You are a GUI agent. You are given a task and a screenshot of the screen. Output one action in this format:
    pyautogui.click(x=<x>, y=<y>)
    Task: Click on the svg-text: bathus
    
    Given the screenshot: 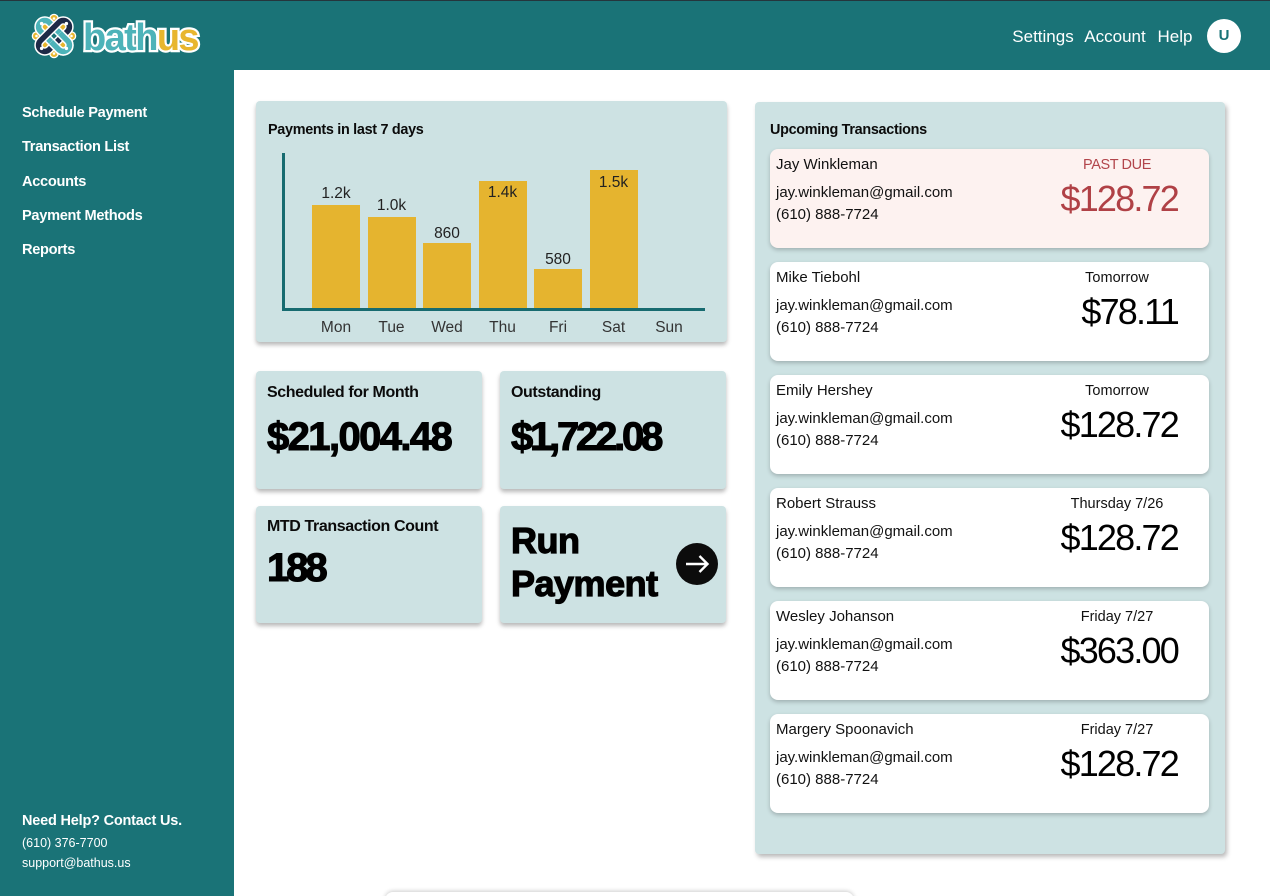 What is the action you would take?
    pyautogui.click(x=140, y=38)
    